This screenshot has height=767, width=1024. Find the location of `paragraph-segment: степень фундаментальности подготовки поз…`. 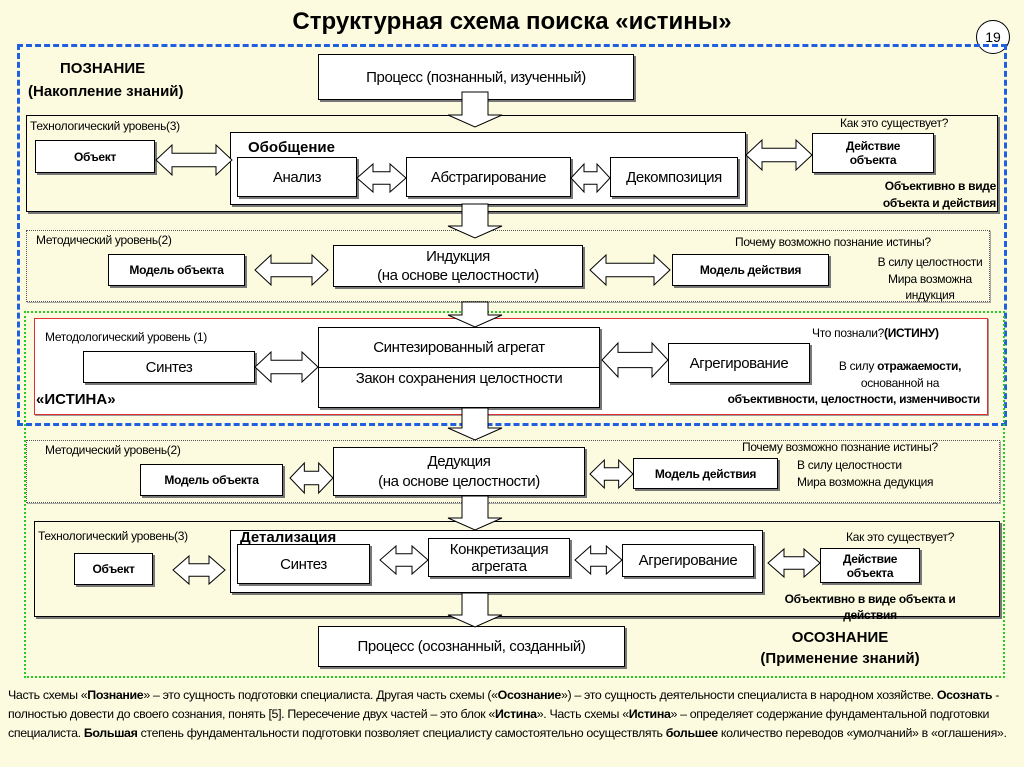

paragraph-segment: степень фундаментальности подготовки поз… is located at coordinates (401, 733).